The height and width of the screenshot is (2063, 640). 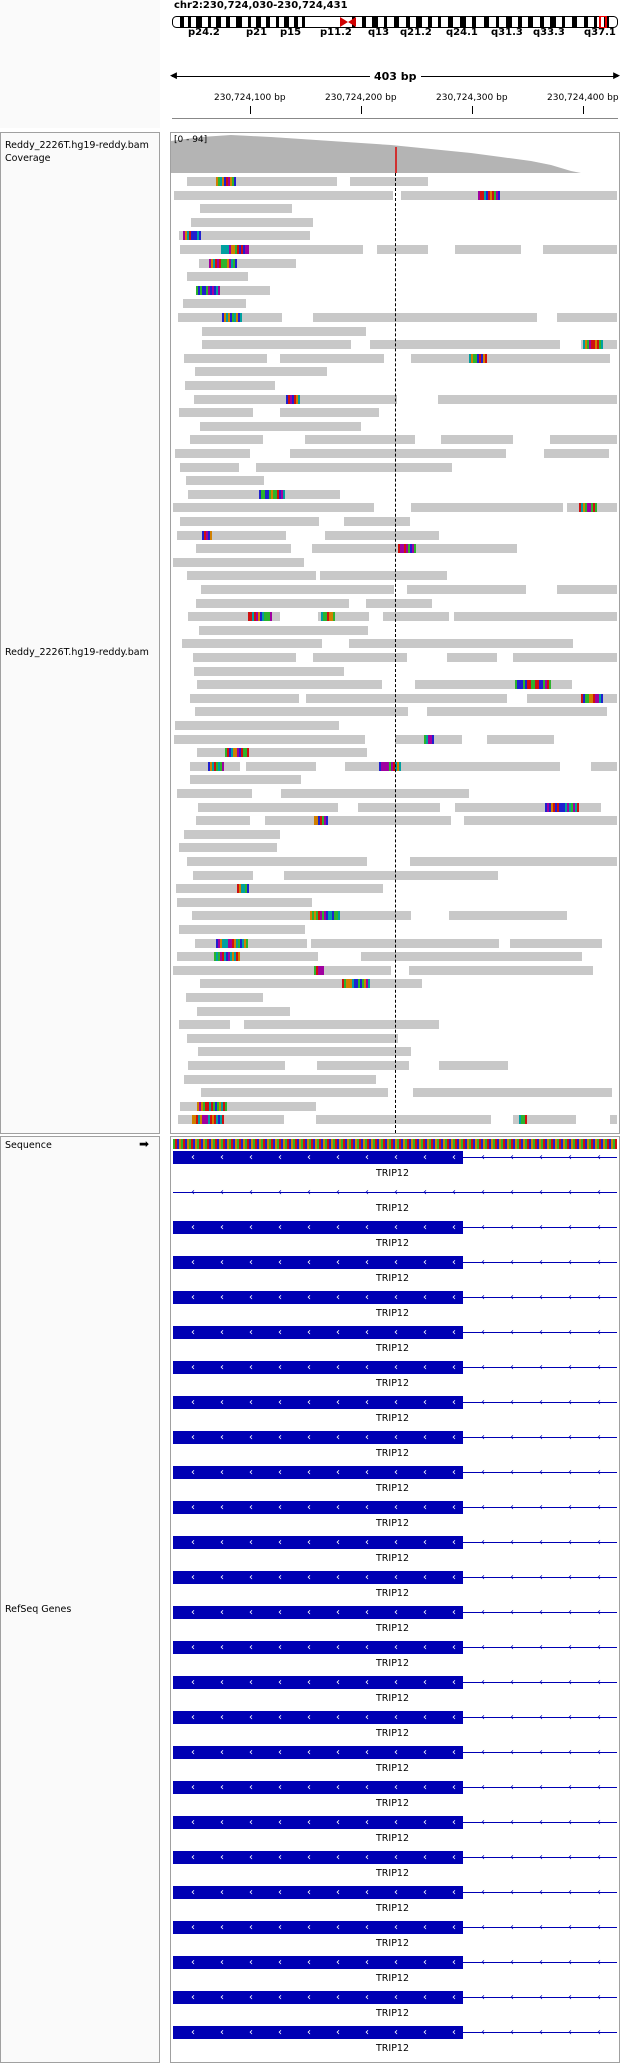 What do you see at coordinates (395, 1144) in the screenshot?
I see `sequence-track` at bounding box center [395, 1144].